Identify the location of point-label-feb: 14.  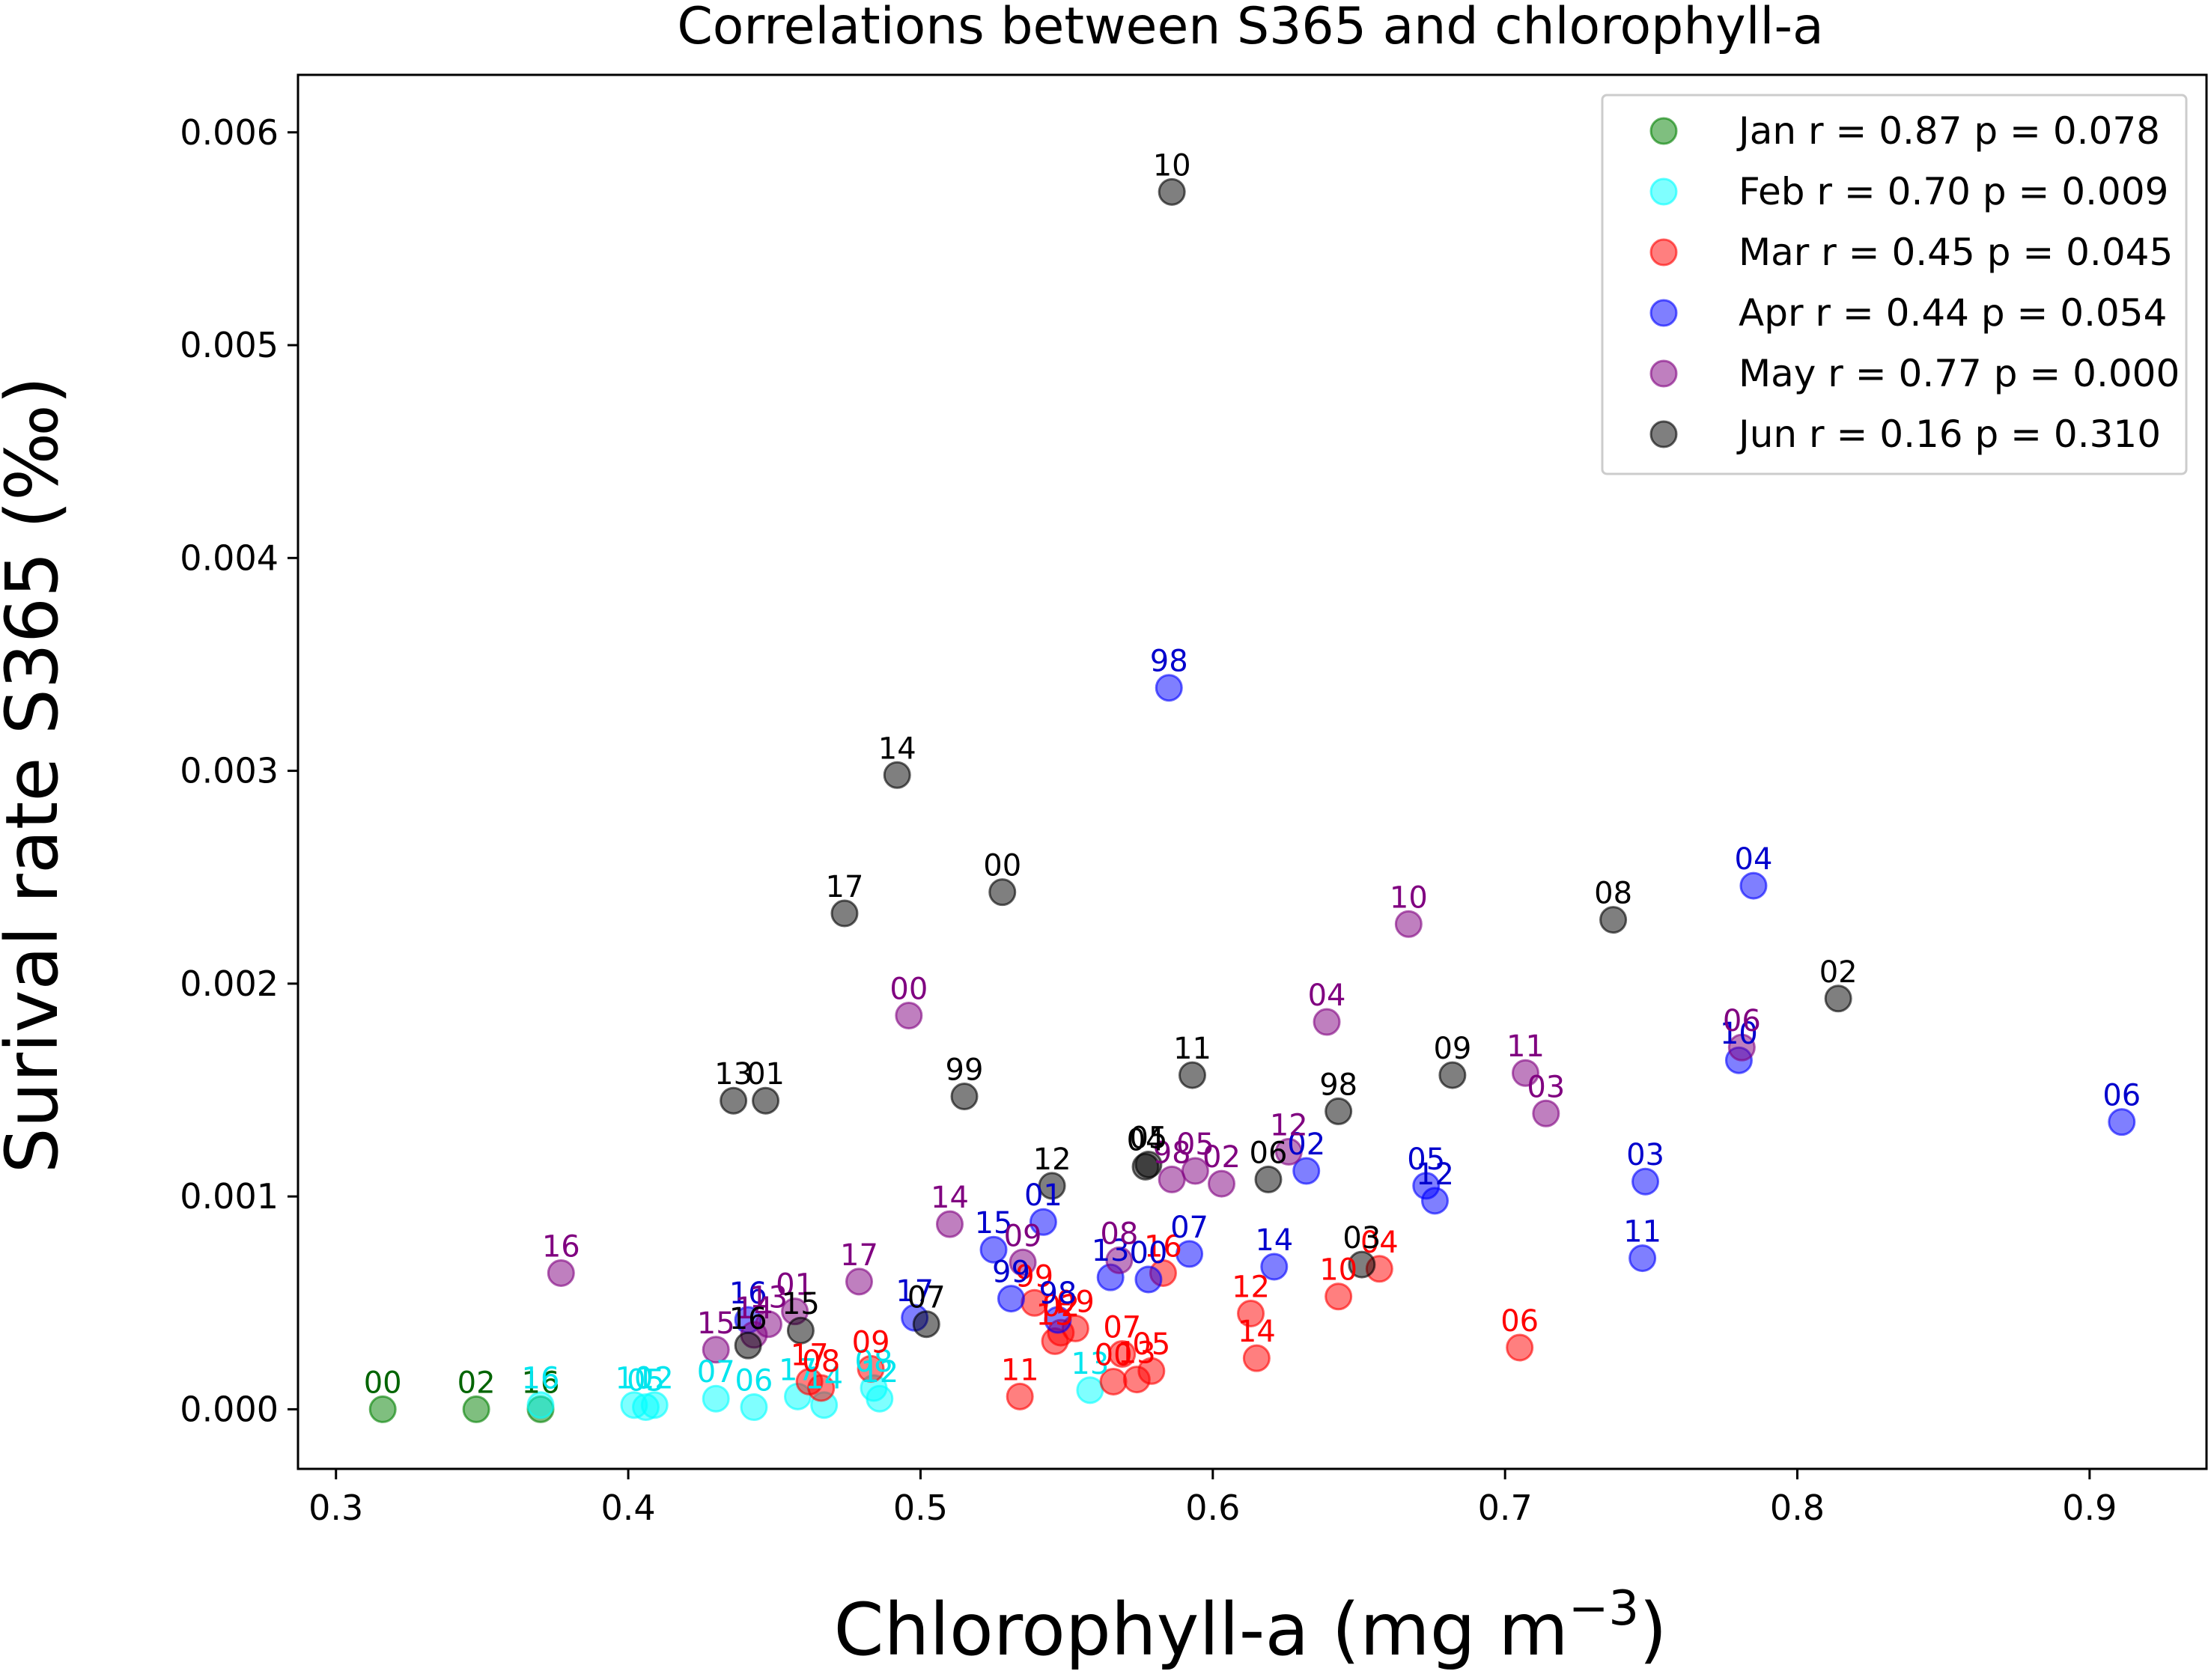
(824, 1379).